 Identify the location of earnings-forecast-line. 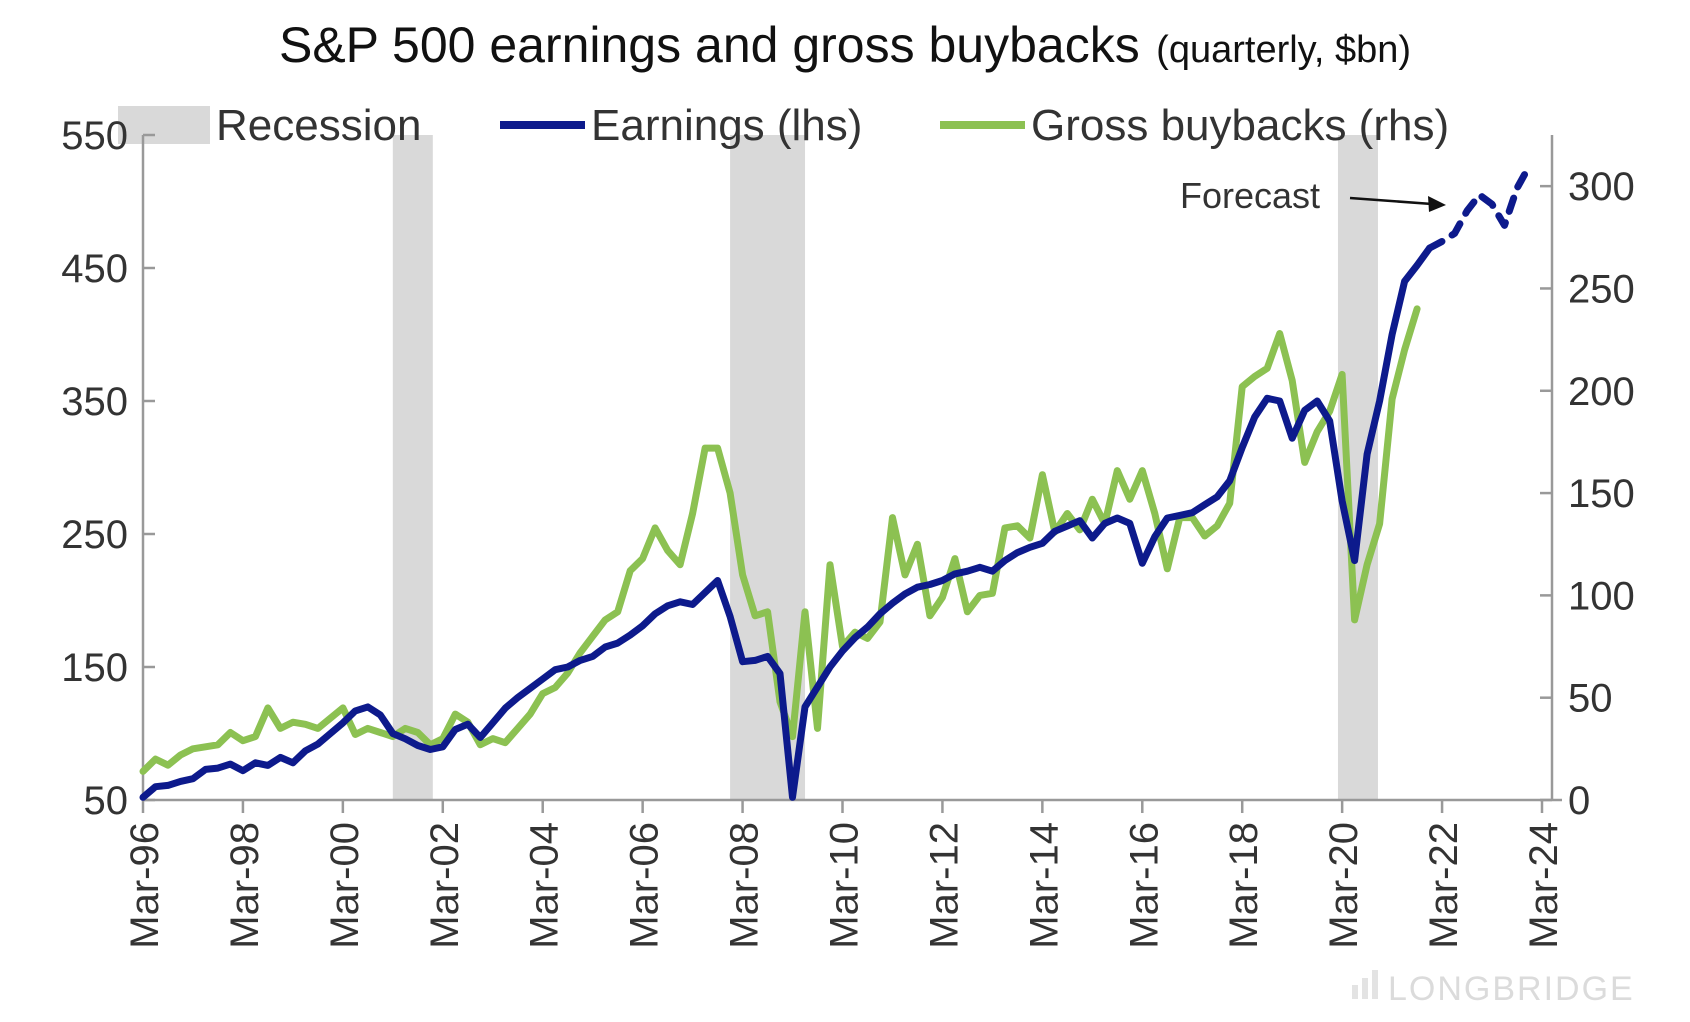
(1479, 207).